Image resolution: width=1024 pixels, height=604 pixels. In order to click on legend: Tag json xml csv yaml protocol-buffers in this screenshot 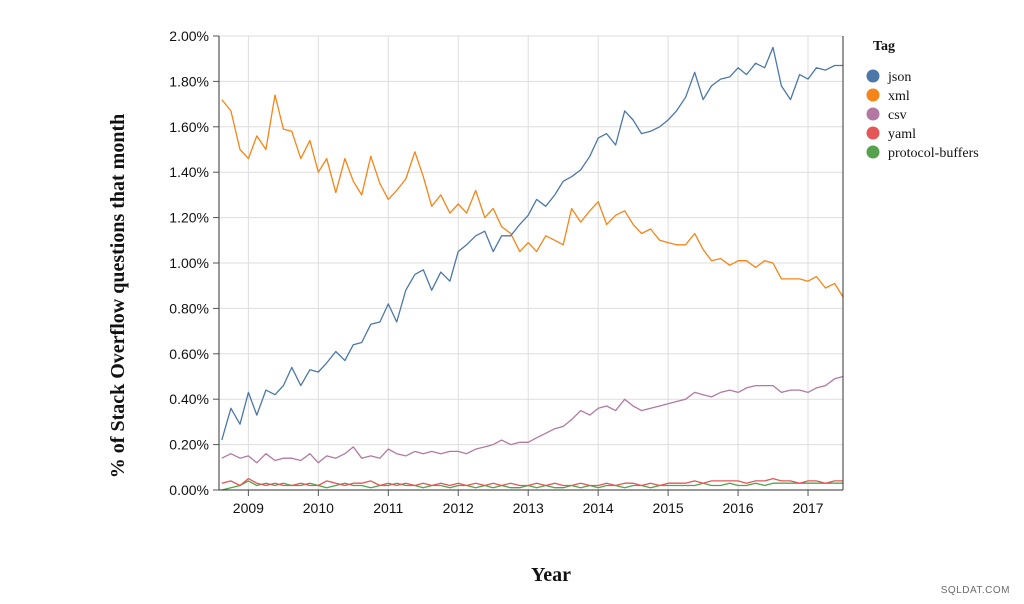, I will do `click(922, 100)`.